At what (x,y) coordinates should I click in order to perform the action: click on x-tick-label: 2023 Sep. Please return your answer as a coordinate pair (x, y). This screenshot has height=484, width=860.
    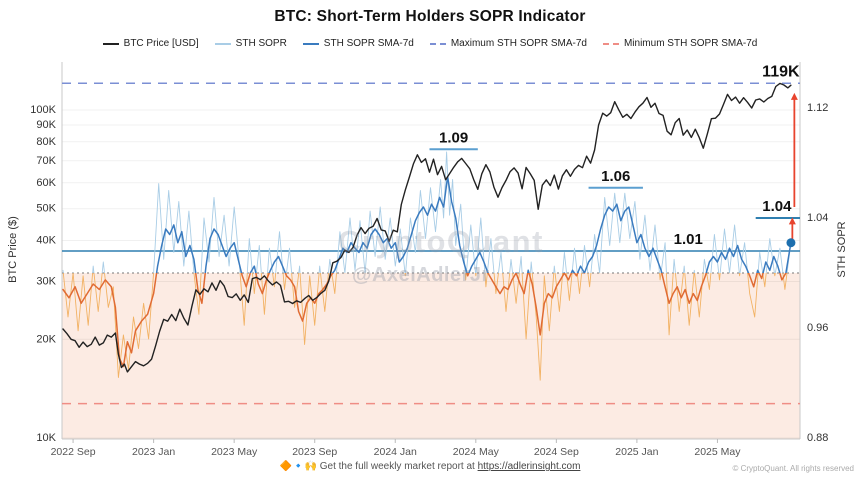
    Looking at the image, I should click on (314, 452).